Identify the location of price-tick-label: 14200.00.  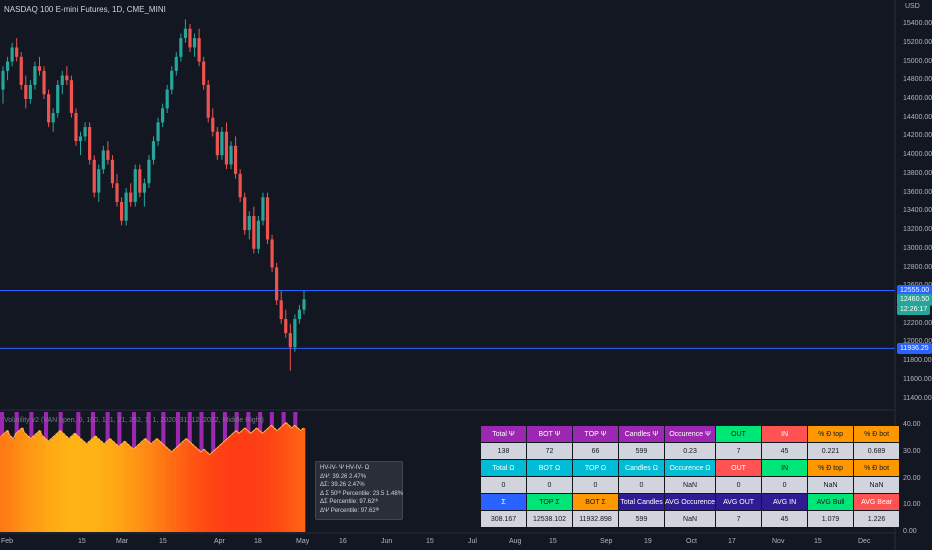
(917, 136).